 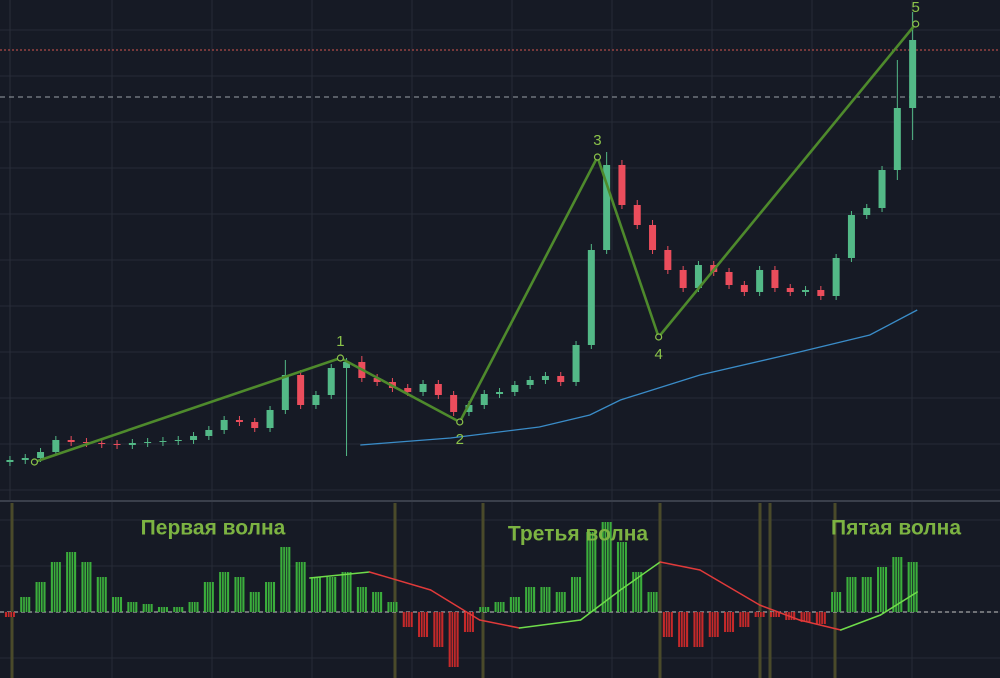 What do you see at coordinates (658, 354) in the screenshot?
I see `wave-label: 4` at bounding box center [658, 354].